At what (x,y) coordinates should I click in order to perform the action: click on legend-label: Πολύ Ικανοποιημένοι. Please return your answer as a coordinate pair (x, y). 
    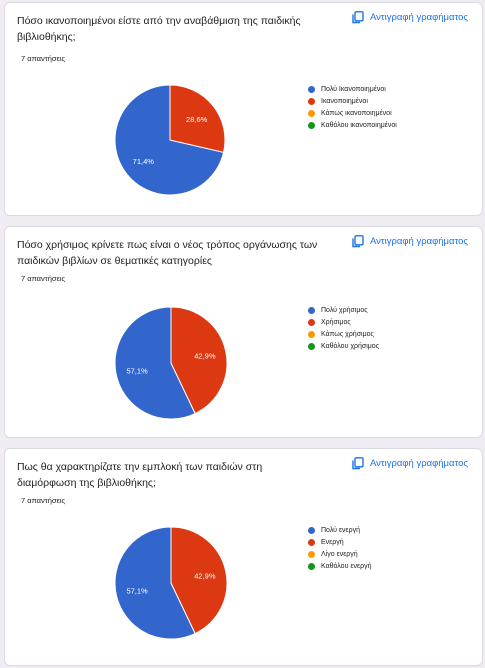
    Looking at the image, I should click on (353, 89).